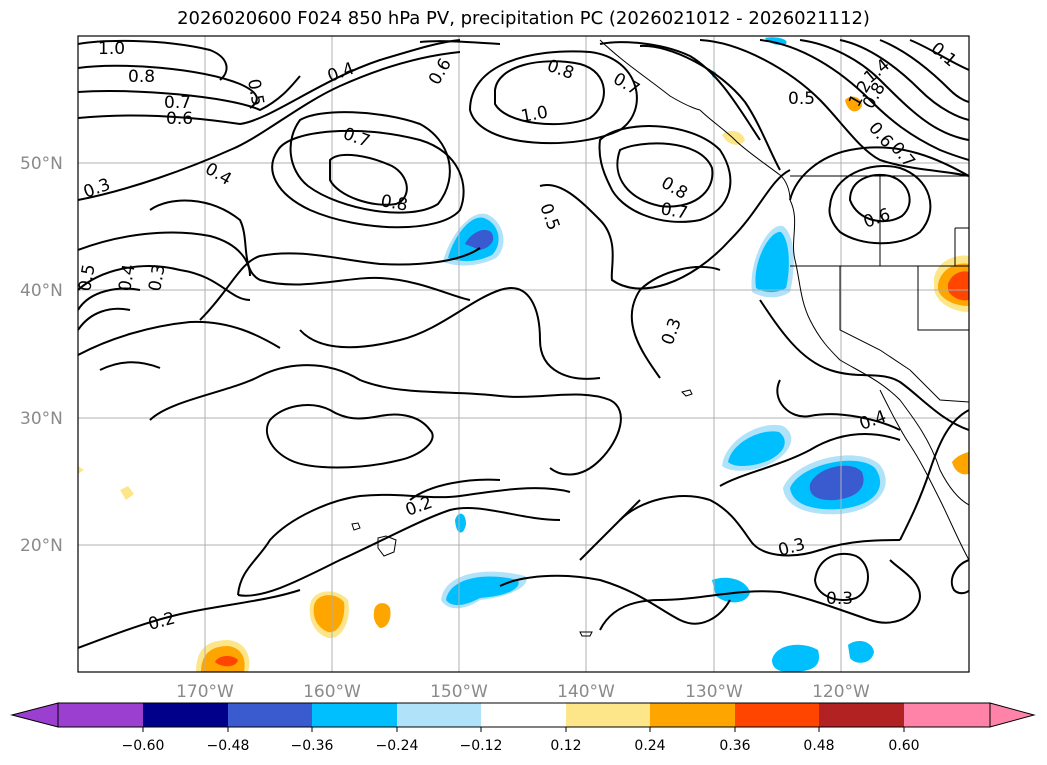 The width and height of the screenshot is (1047, 765). What do you see at coordinates (177, 103) in the screenshot?
I see `contour-label: 0.7` at bounding box center [177, 103].